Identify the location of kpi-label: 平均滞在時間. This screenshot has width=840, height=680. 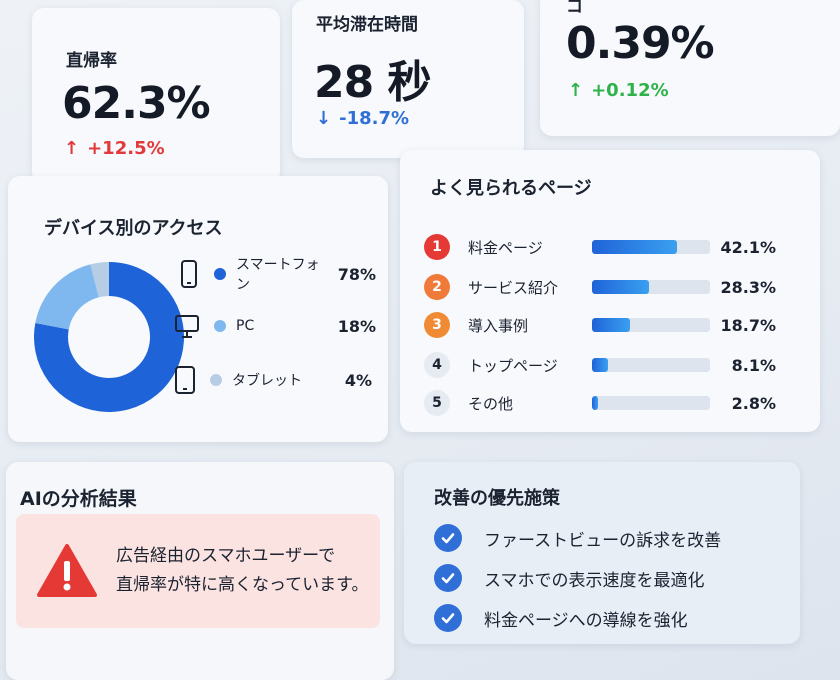
(367, 25).